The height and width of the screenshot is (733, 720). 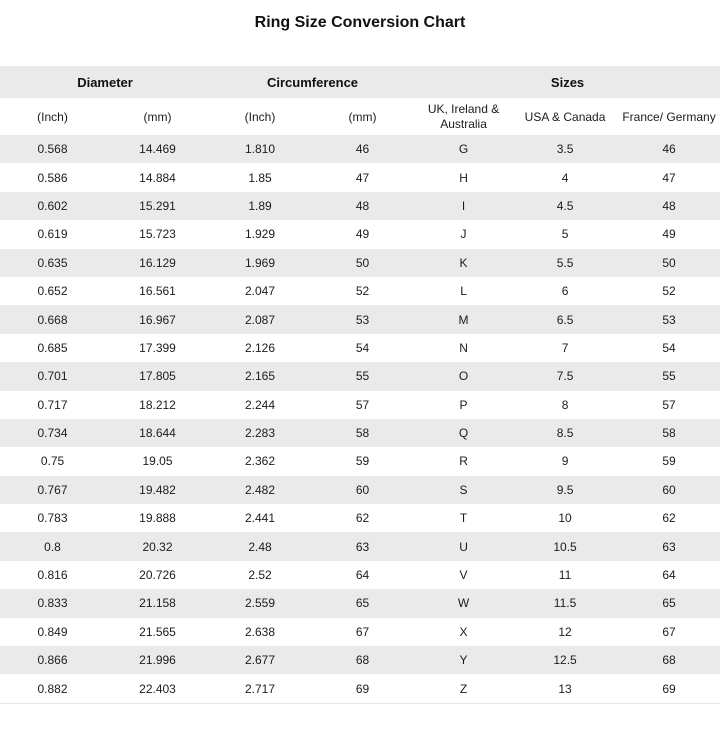 I want to click on table-cell: 11.5, so click(x=565, y=603).